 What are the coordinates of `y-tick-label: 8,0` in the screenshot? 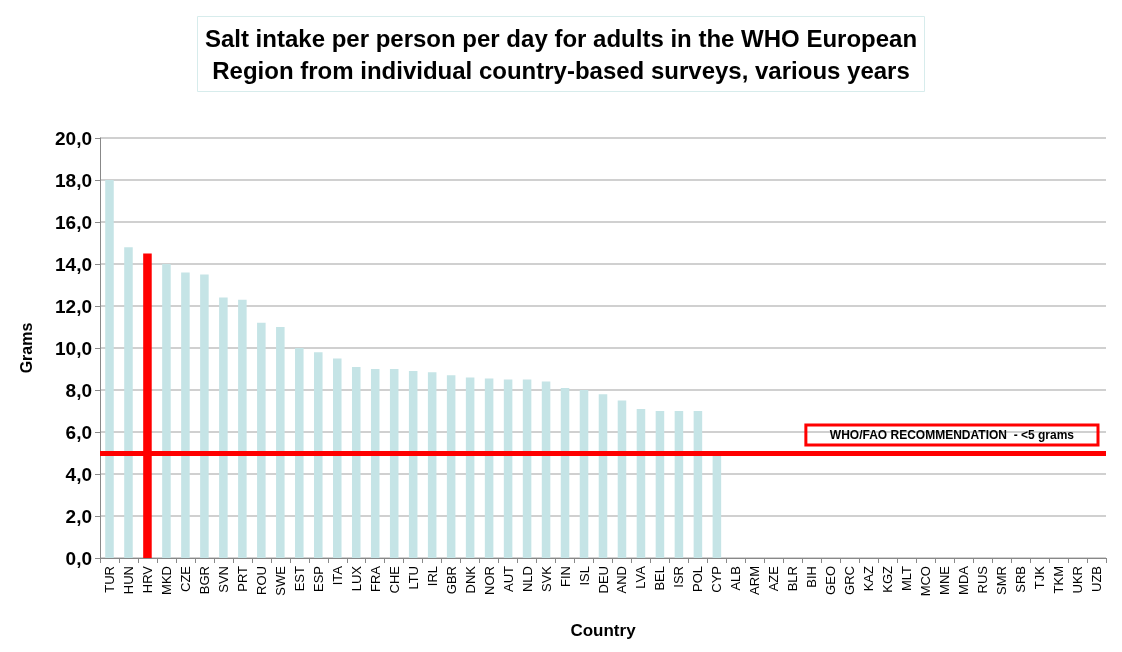 It's located at (78, 390).